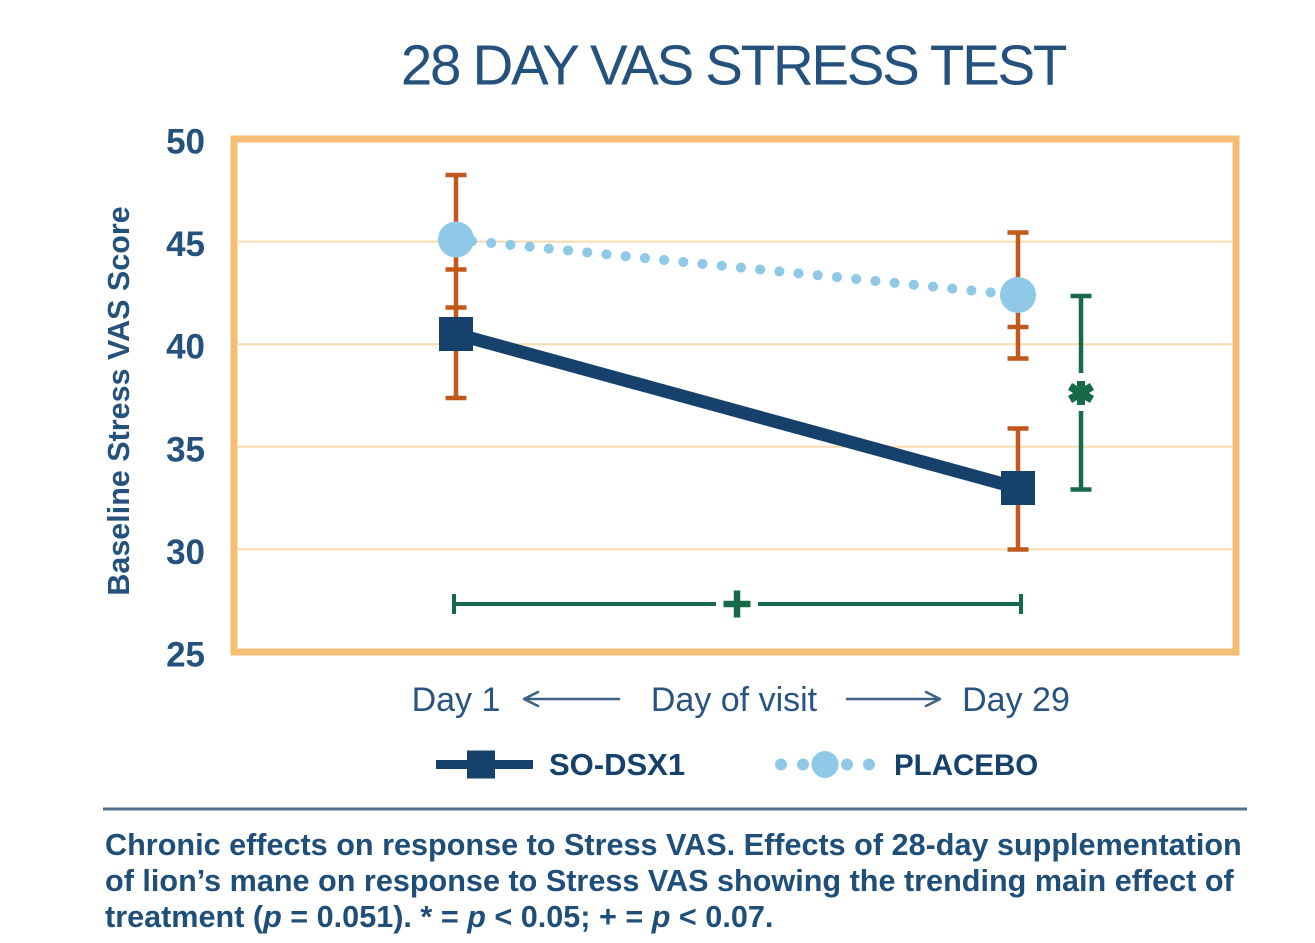 This screenshot has height=943, width=1315. I want to click on svg-text: SO-DSX1, so click(617, 764).